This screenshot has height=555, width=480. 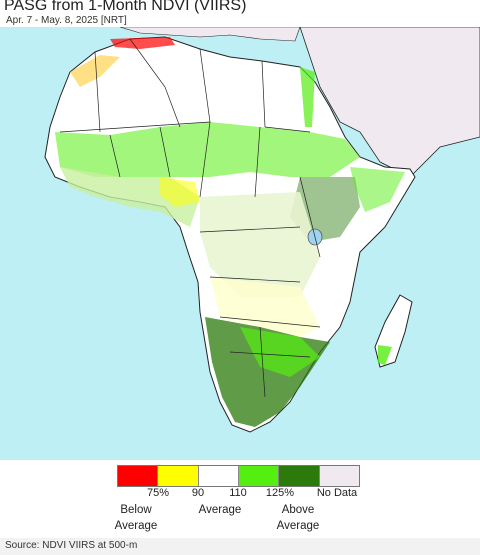 What do you see at coordinates (385, 355) in the screenshot?
I see `madagascar-green` at bounding box center [385, 355].